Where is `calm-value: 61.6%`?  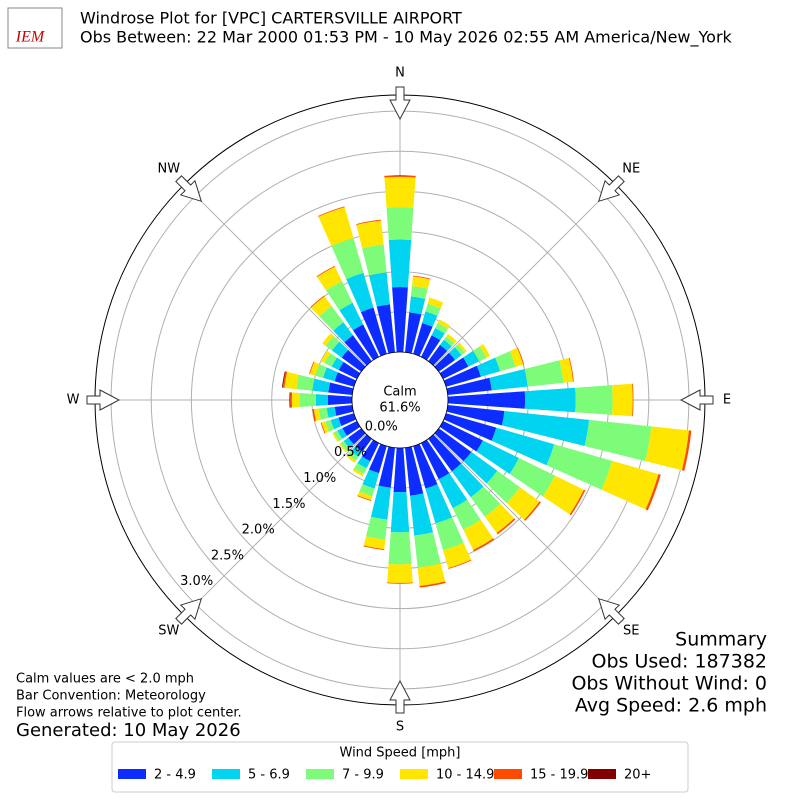 calm-value: 61.6% is located at coordinates (399, 408).